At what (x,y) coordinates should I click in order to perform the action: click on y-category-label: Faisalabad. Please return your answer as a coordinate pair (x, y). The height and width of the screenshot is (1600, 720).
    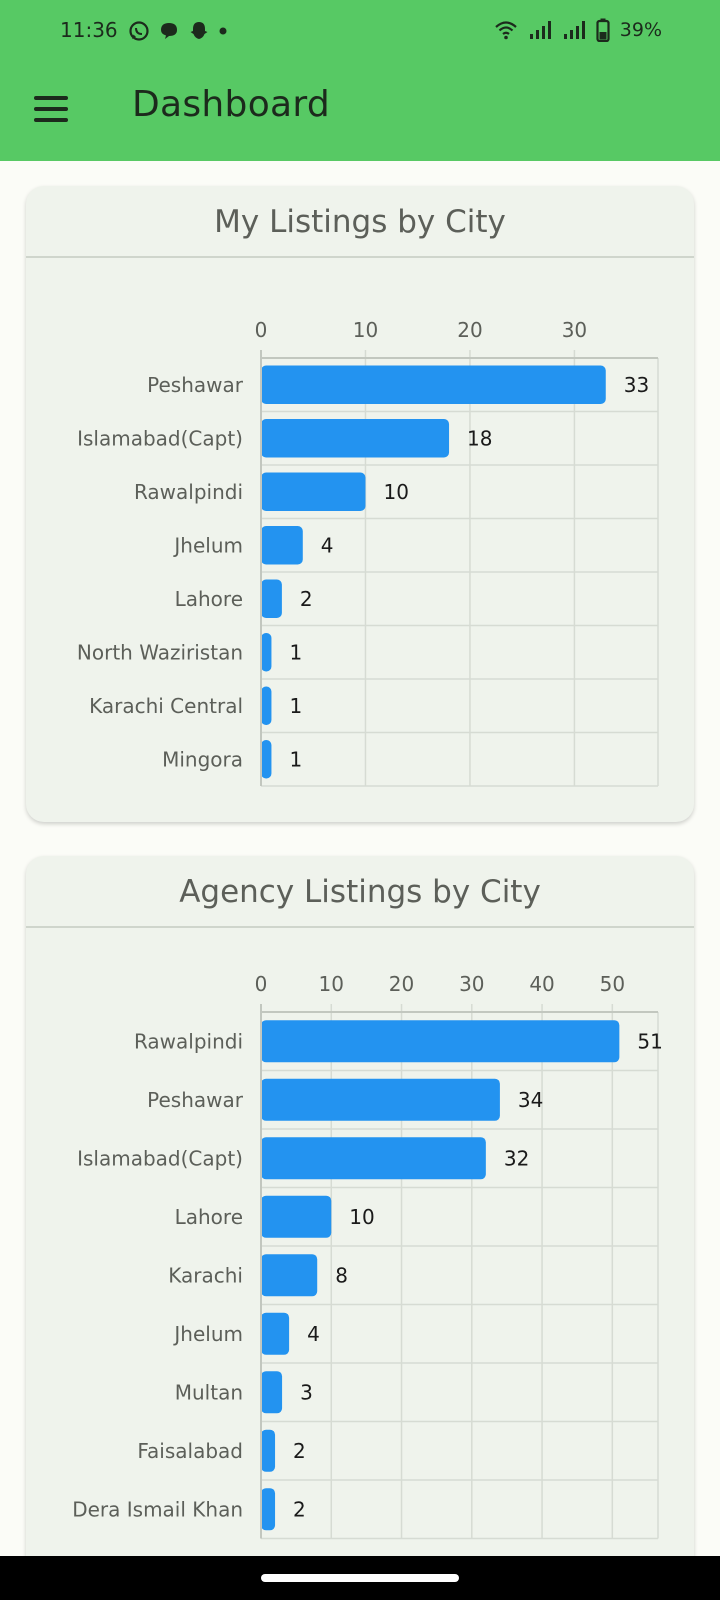
    Looking at the image, I should click on (190, 1451).